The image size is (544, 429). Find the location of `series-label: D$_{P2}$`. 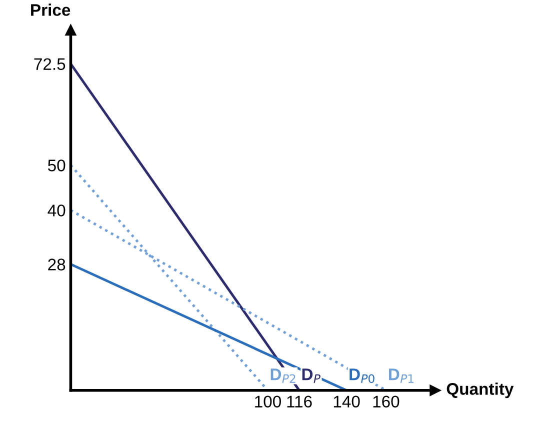

series-label: D$_{P2}$ is located at coordinates (283, 375).